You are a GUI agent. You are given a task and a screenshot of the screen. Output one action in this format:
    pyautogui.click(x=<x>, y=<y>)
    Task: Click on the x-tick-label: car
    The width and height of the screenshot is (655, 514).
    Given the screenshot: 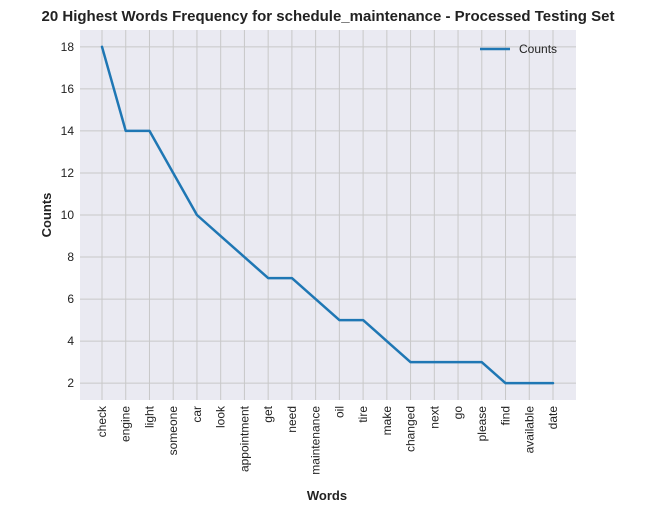 What is the action you would take?
    pyautogui.click(x=197, y=414)
    